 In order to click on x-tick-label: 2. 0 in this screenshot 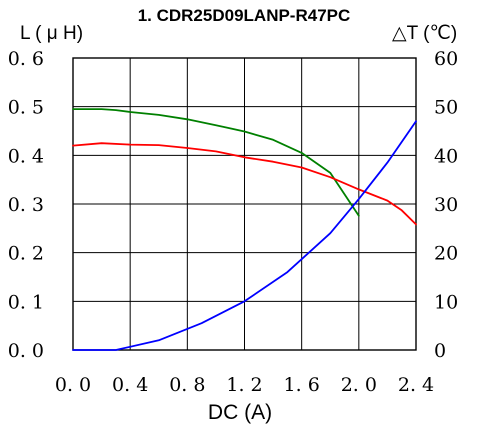, I will do `click(359, 385)`.